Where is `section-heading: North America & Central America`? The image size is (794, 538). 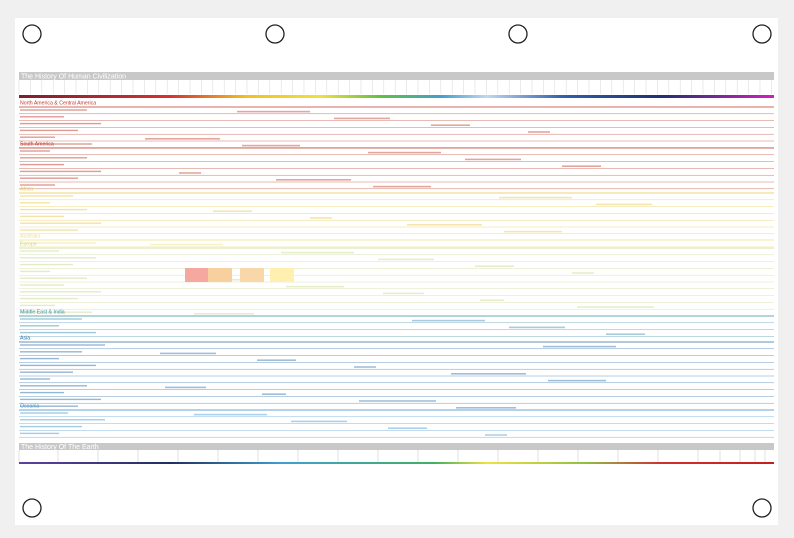 section-heading: North America & Central America is located at coordinates (58, 103).